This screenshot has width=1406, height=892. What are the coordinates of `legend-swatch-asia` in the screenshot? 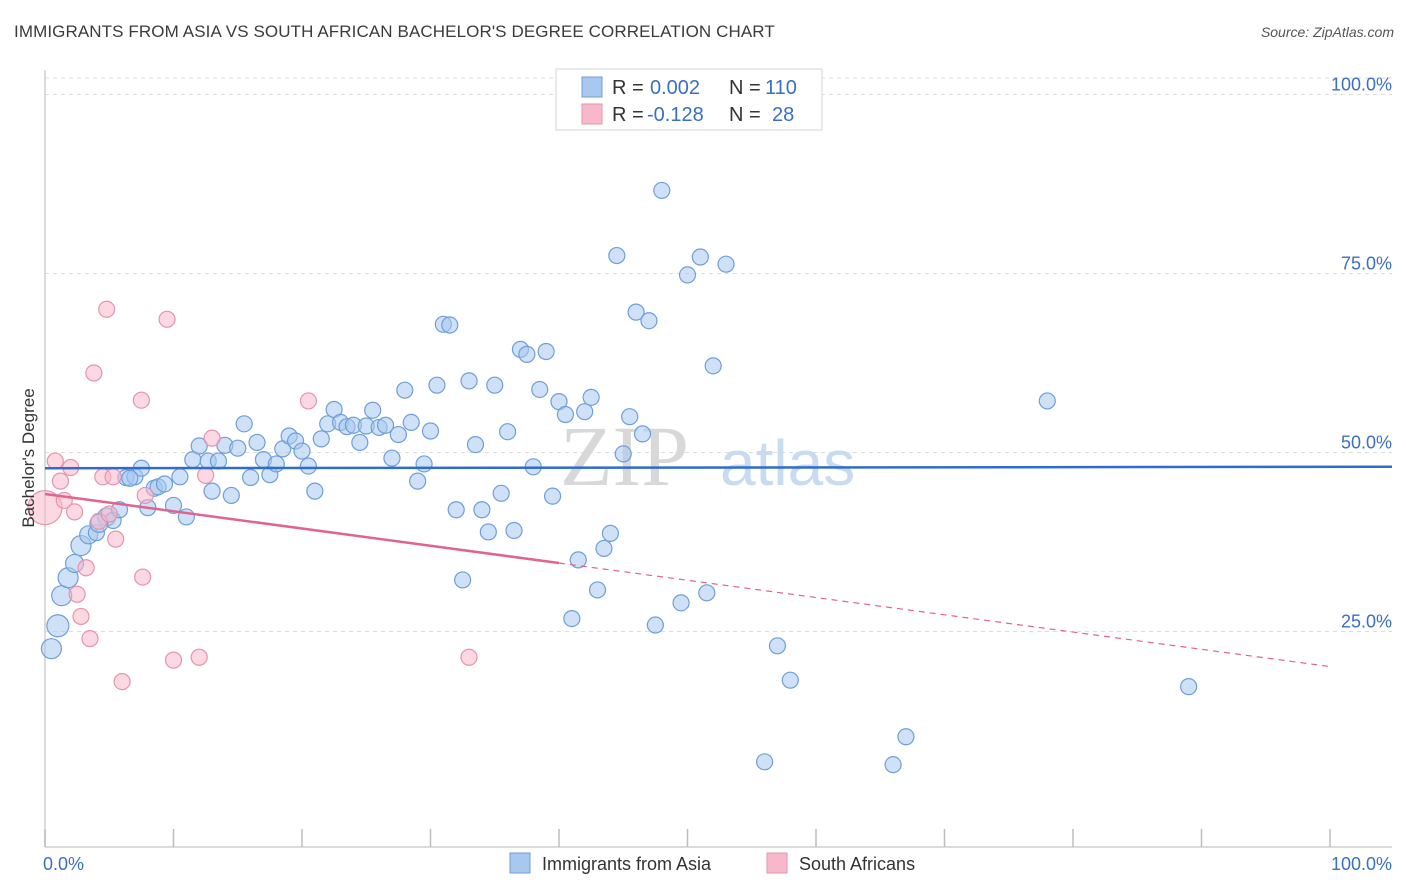 It's located at (520, 863).